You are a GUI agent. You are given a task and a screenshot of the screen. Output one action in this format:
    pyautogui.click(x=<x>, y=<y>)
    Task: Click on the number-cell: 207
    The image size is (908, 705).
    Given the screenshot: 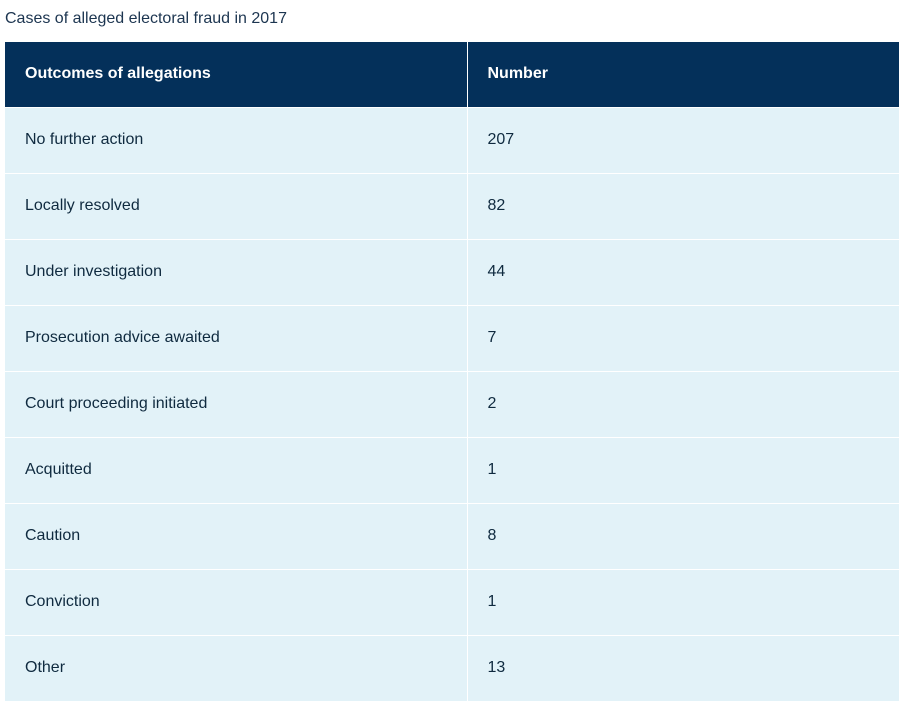 What is the action you would take?
    pyautogui.click(x=683, y=139)
    